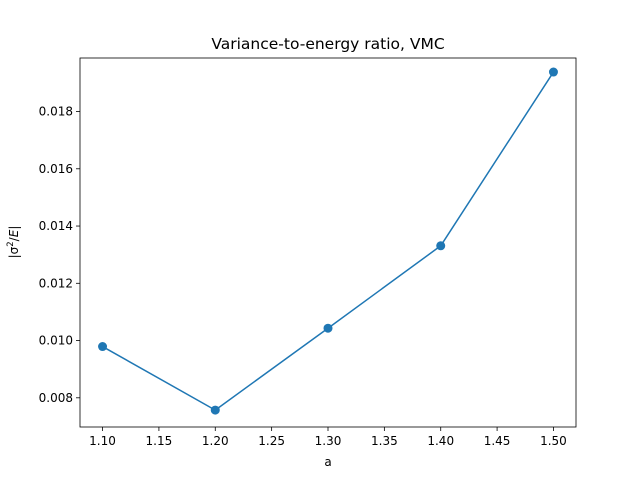 Image resolution: width=640 pixels, height=484 pixels. Describe the element at coordinates (497, 441) in the screenshot. I see `x-tick-label: 1.45` at that location.